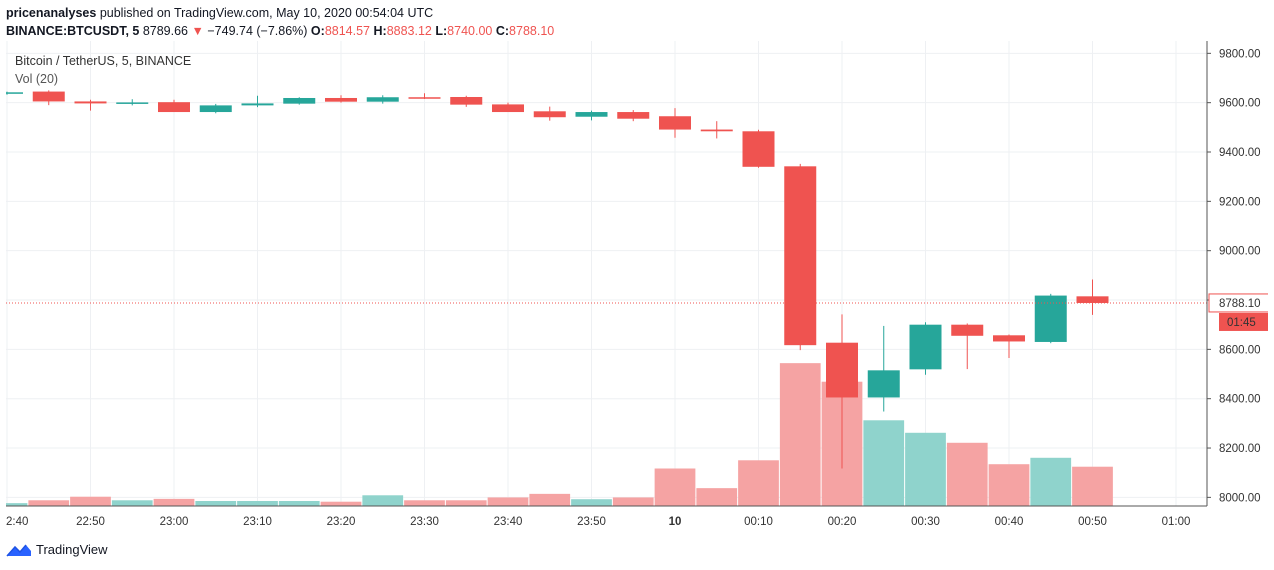 This screenshot has width=1274, height=570. I want to click on low-value: 8740.00, so click(470, 31).